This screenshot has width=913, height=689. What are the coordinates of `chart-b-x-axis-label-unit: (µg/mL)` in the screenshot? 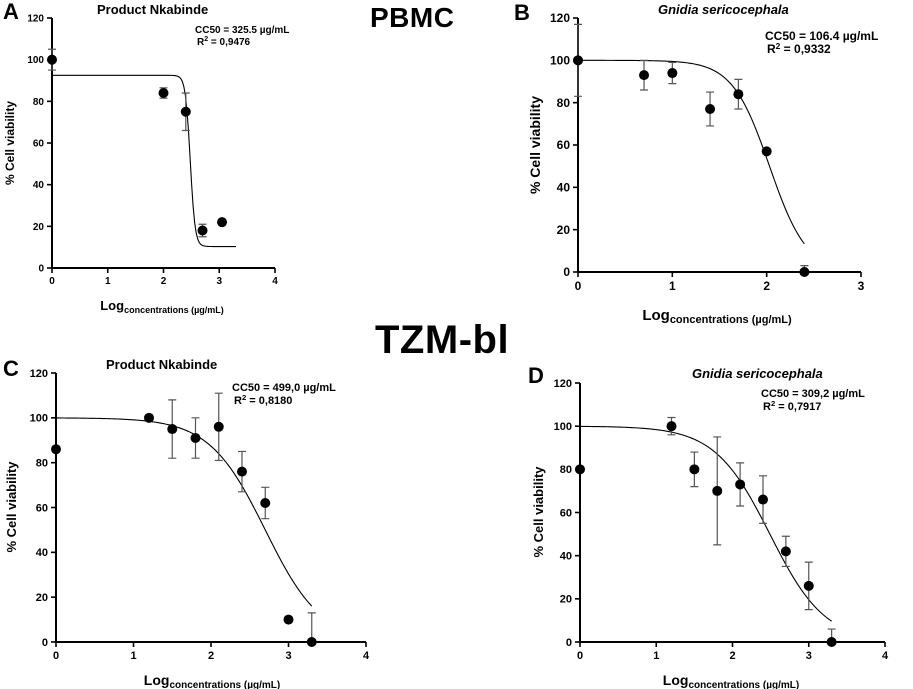 It's located at (770, 320).